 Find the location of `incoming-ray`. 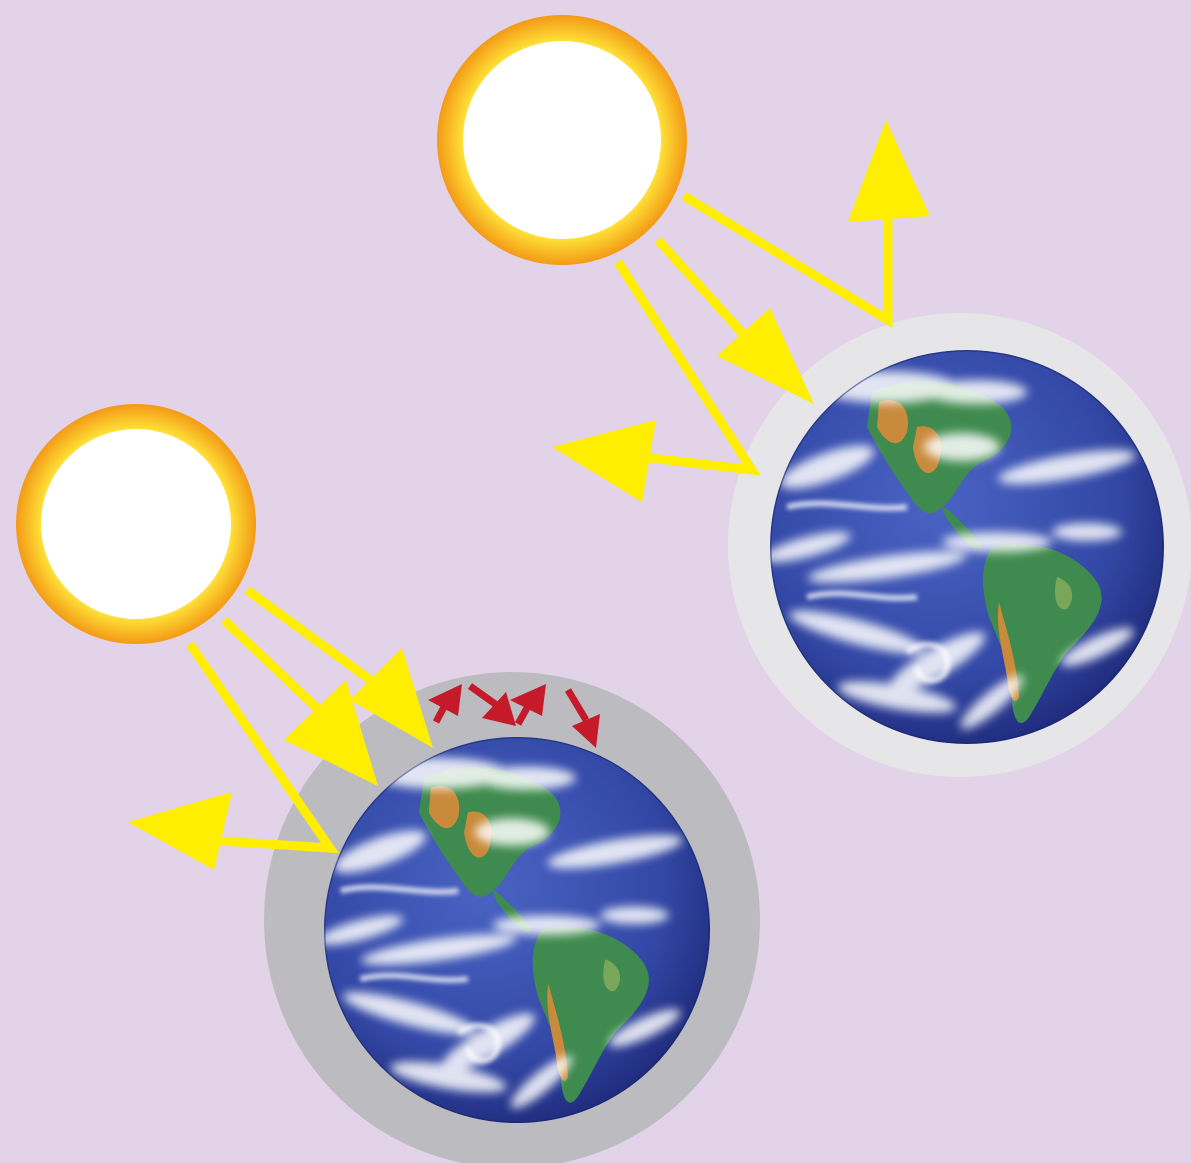

incoming-ray is located at coordinates (315, 640).